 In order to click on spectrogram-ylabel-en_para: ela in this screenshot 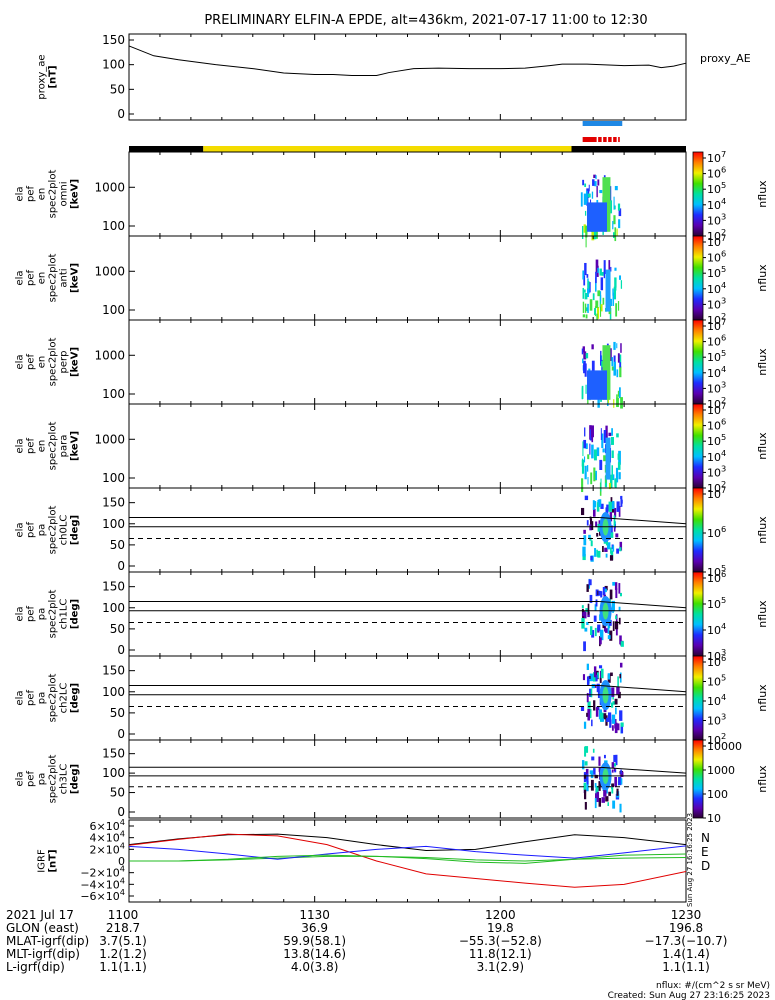, I will do `click(20, 445)`.